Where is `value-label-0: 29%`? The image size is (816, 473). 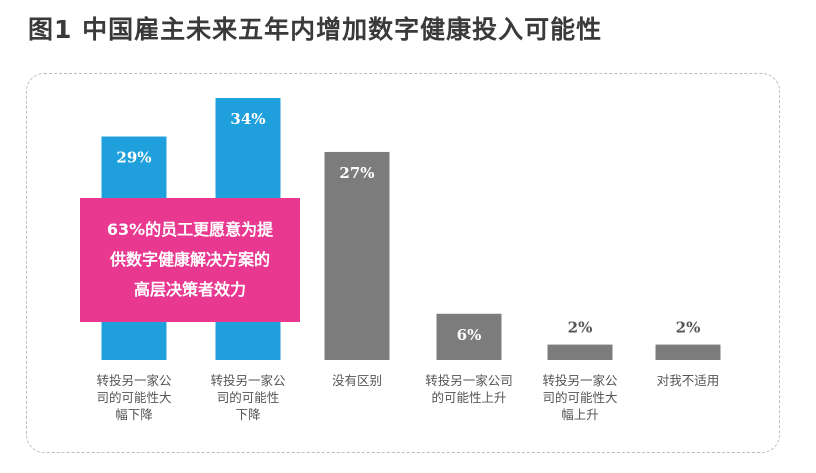 value-label-0: 29% is located at coordinates (133, 158).